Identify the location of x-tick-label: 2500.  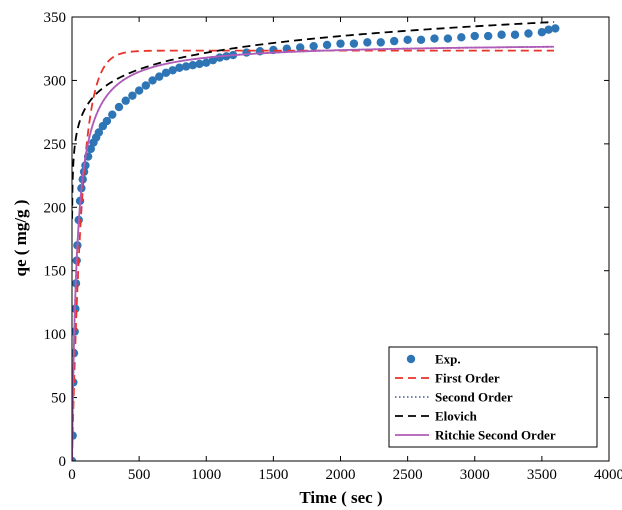
(408, 475).